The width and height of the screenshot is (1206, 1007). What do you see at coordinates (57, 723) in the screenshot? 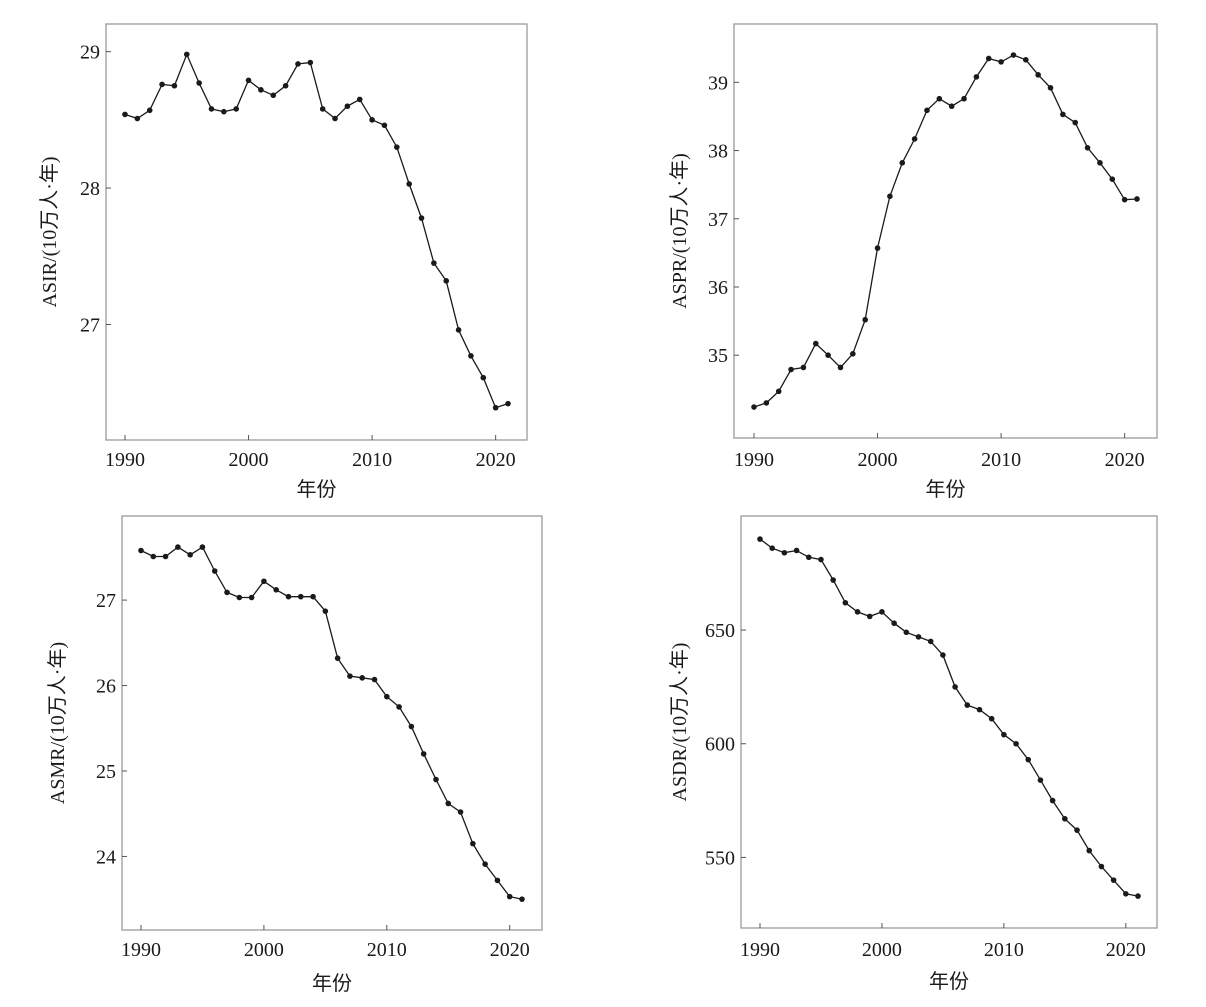
I see `y-axis-title: ASMR/(10万人·年)` at bounding box center [57, 723].